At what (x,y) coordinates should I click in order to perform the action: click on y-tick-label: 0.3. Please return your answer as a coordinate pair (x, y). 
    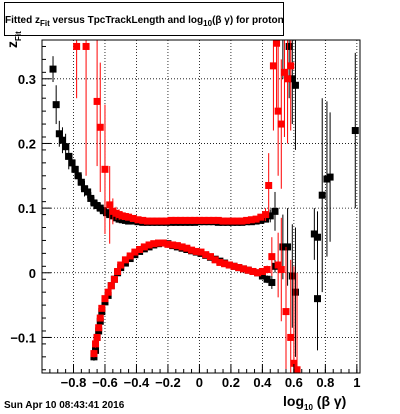
    Looking at the image, I should click on (27, 79).